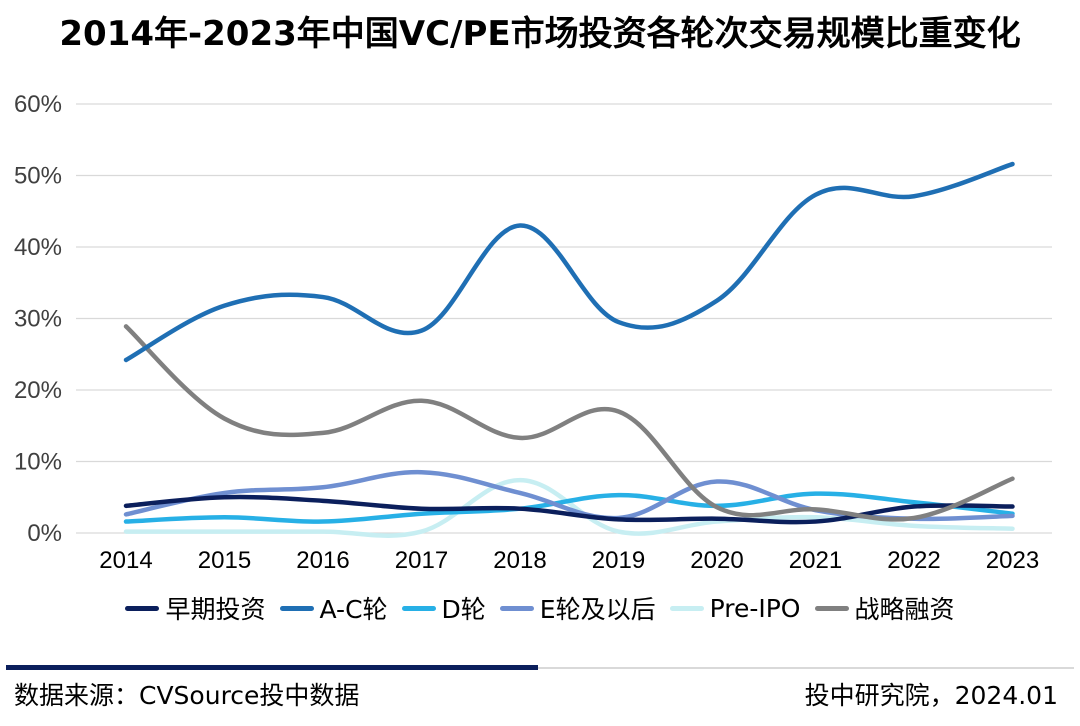 Image resolution: width=1080 pixels, height=726 pixels. What do you see at coordinates (224, 560) in the screenshot?
I see `x-tick-label: 2015` at bounding box center [224, 560].